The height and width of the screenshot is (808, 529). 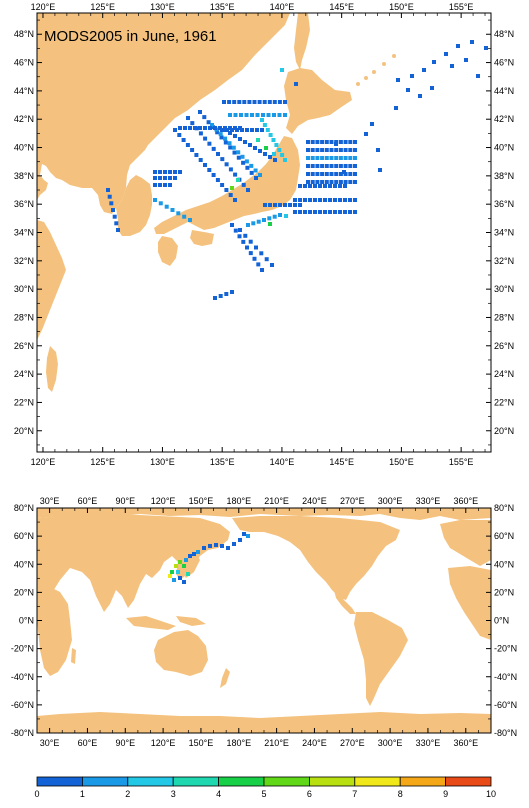 I want to click on lon-tick-label-bottom: 150°E, so click(x=201, y=743).